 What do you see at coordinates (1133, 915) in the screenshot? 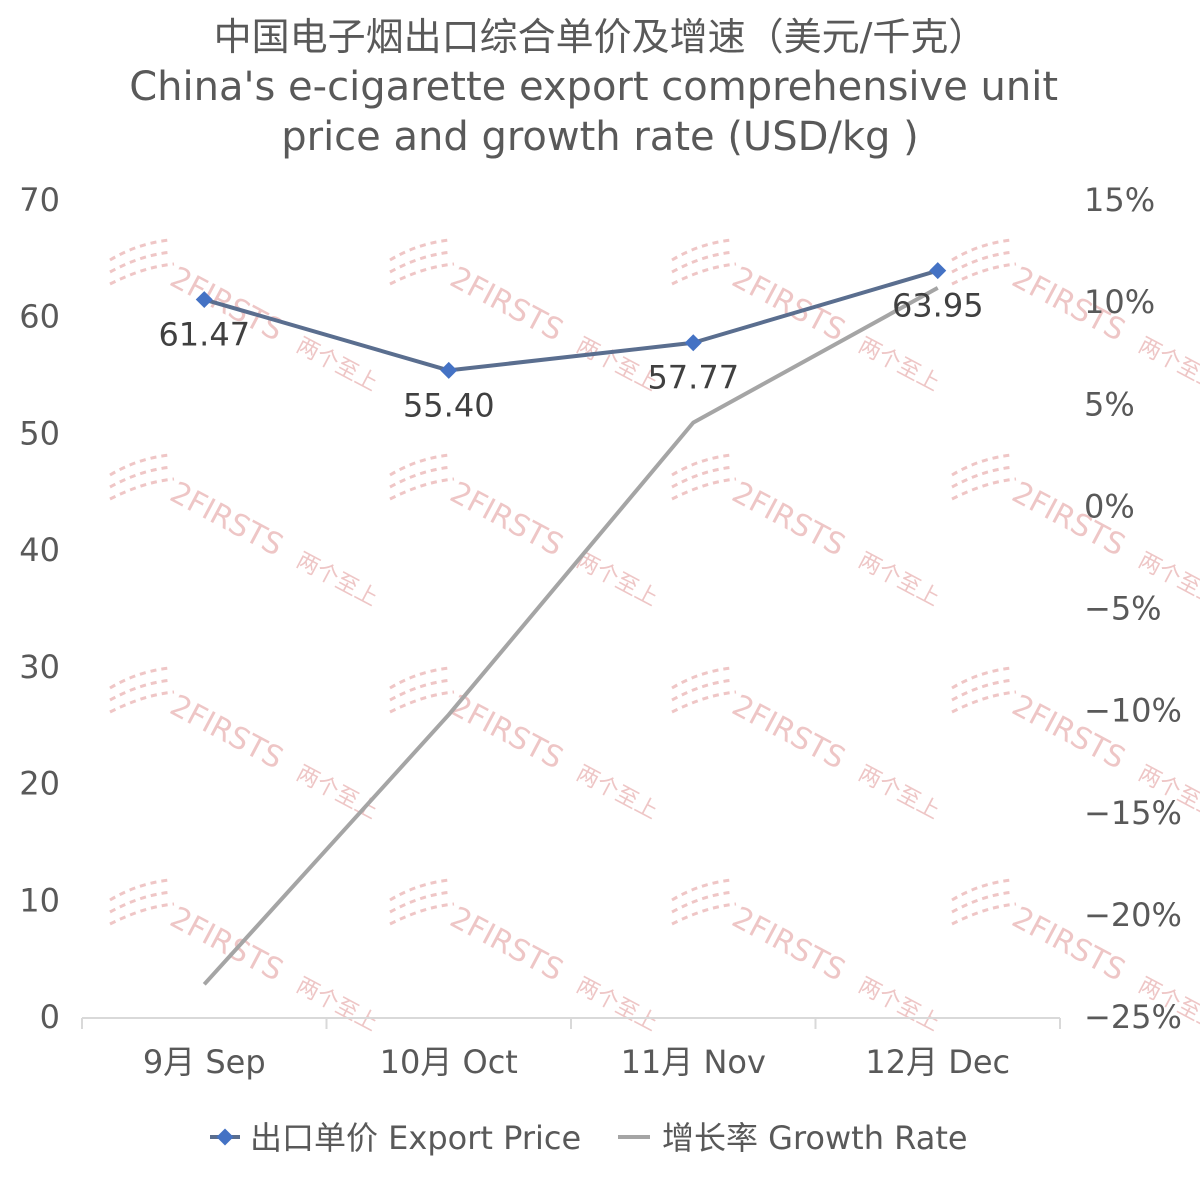
I see `y-right-tick-label: −20%` at bounding box center [1133, 915].